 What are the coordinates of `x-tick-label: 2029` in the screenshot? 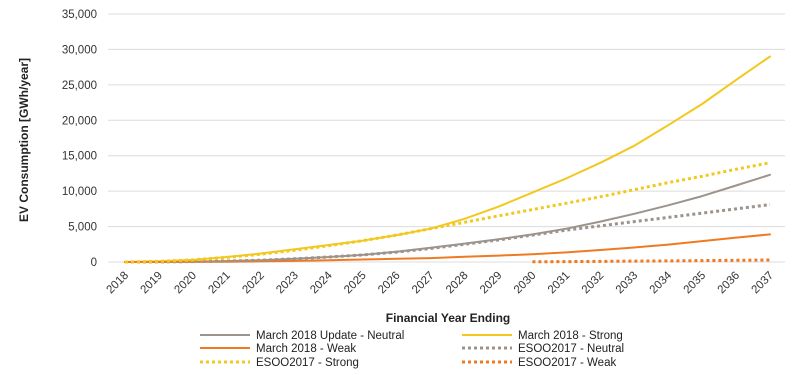 It's located at (491, 283).